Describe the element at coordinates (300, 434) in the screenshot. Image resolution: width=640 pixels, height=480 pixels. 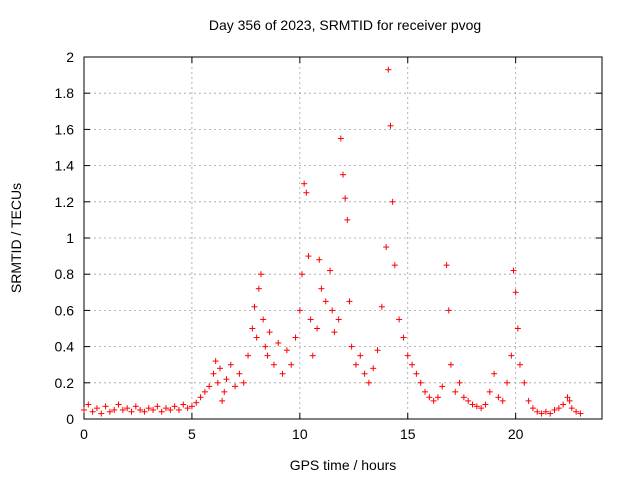
I see `x-tick-label: 10` at that location.